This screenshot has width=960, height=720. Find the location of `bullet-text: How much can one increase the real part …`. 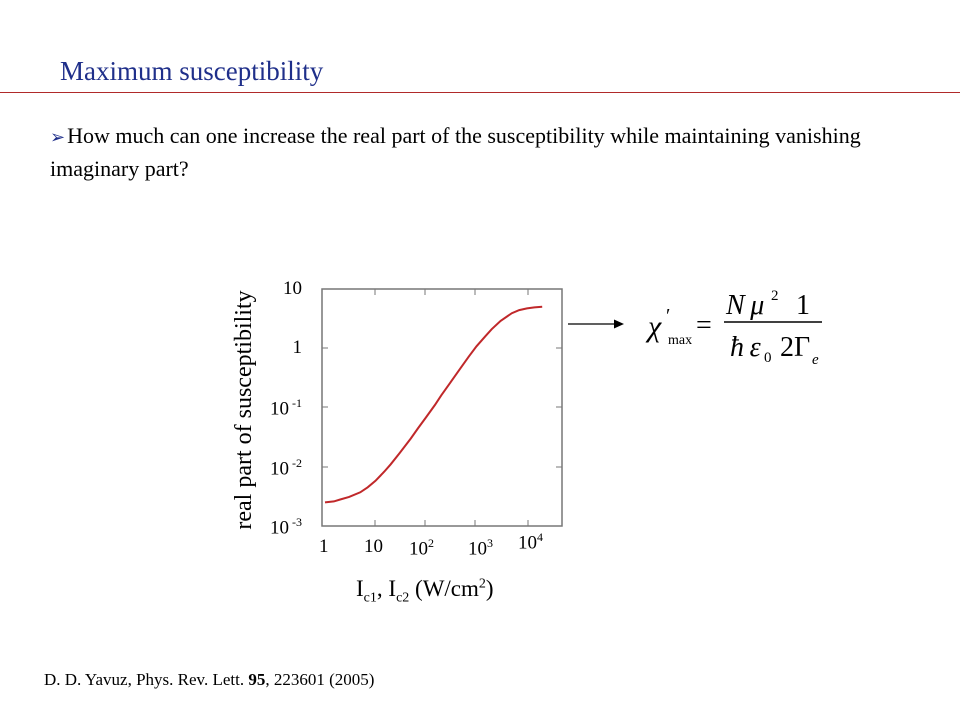

bullet-text: How much can one increase the real part … is located at coordinates (455, 152).